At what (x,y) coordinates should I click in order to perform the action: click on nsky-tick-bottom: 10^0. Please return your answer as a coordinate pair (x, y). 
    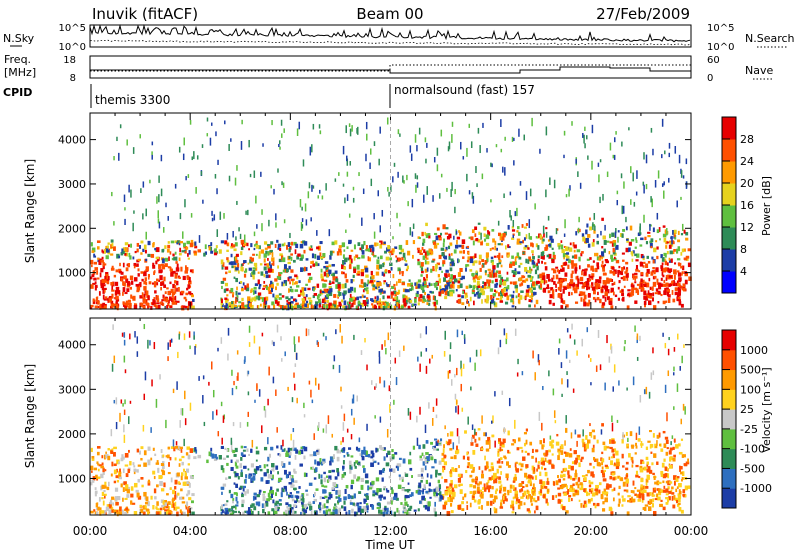
    Looking at the image, I should click on (72, 47).